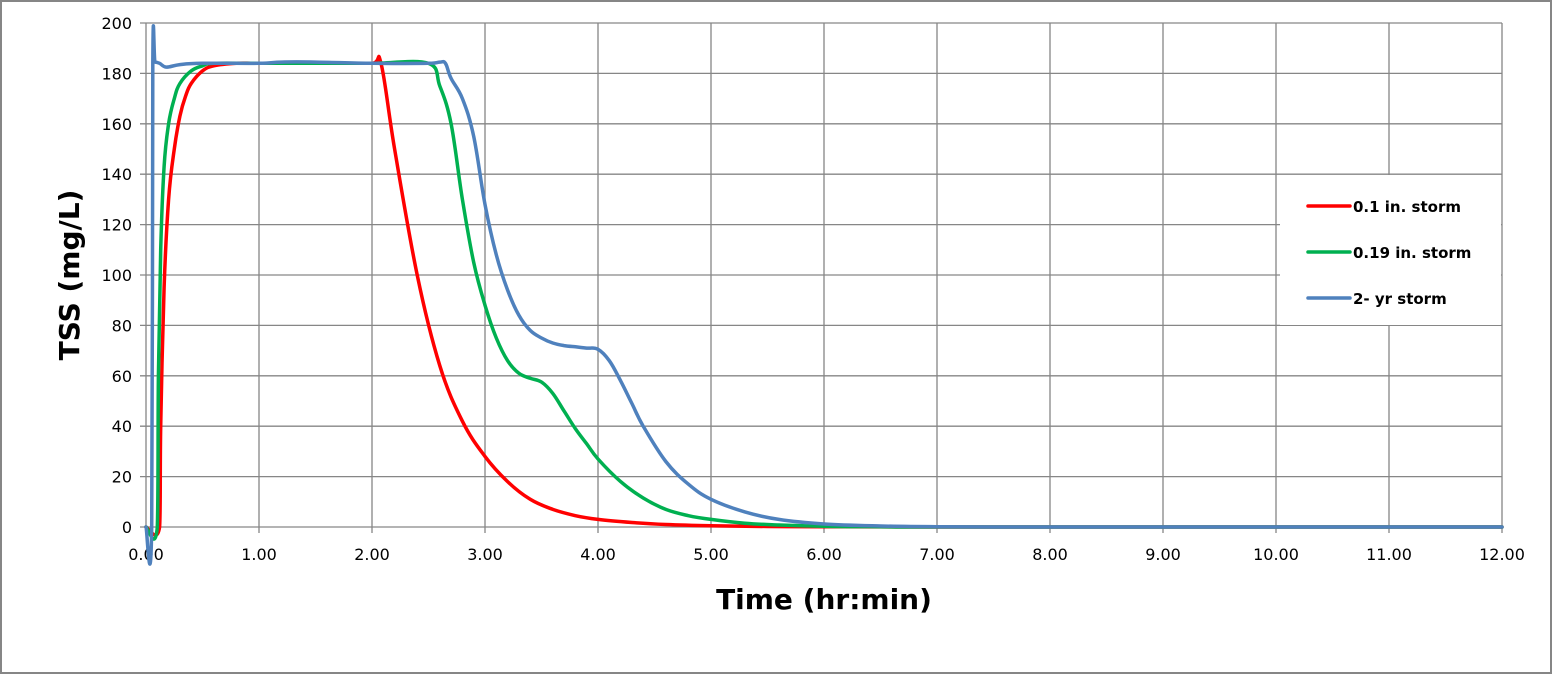 This screenshot has width=1552, height=674. What do you see at coordinates (259, 554) in the screenshot?
I see `x-tick-label: 1.00` at bounding box center [259, 554].